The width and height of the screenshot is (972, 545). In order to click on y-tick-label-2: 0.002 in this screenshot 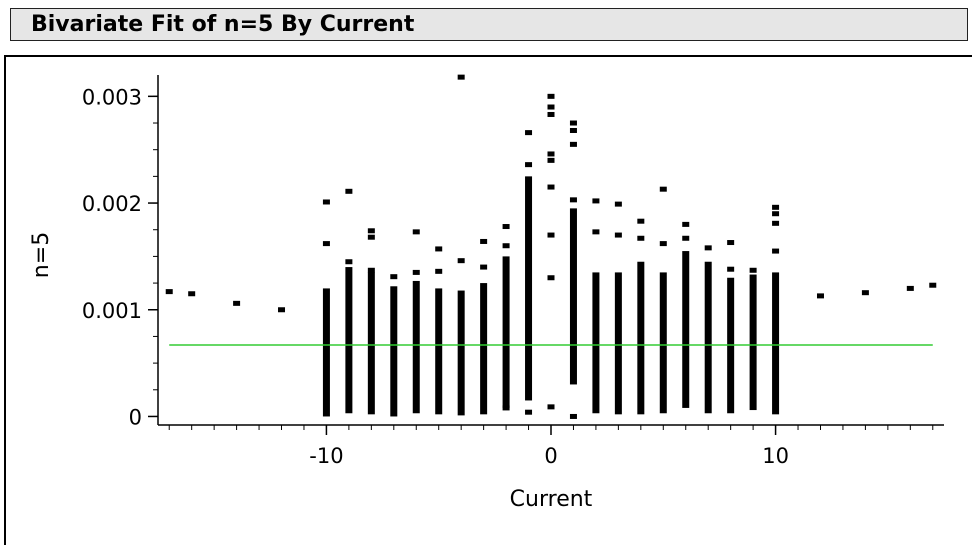, I will do `click(112, 204)`.